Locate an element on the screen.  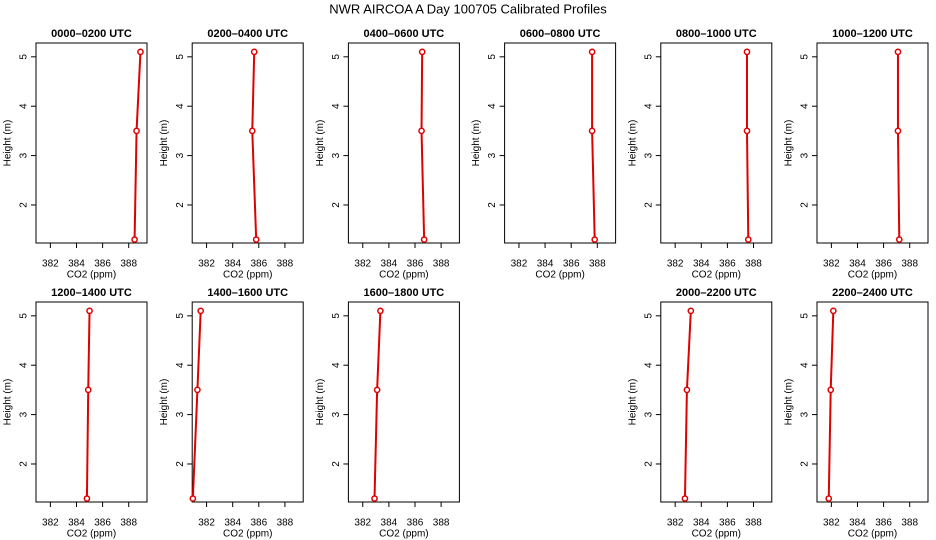
panel-title: 2000–2200 UTC is located at coordinates (716, 293).